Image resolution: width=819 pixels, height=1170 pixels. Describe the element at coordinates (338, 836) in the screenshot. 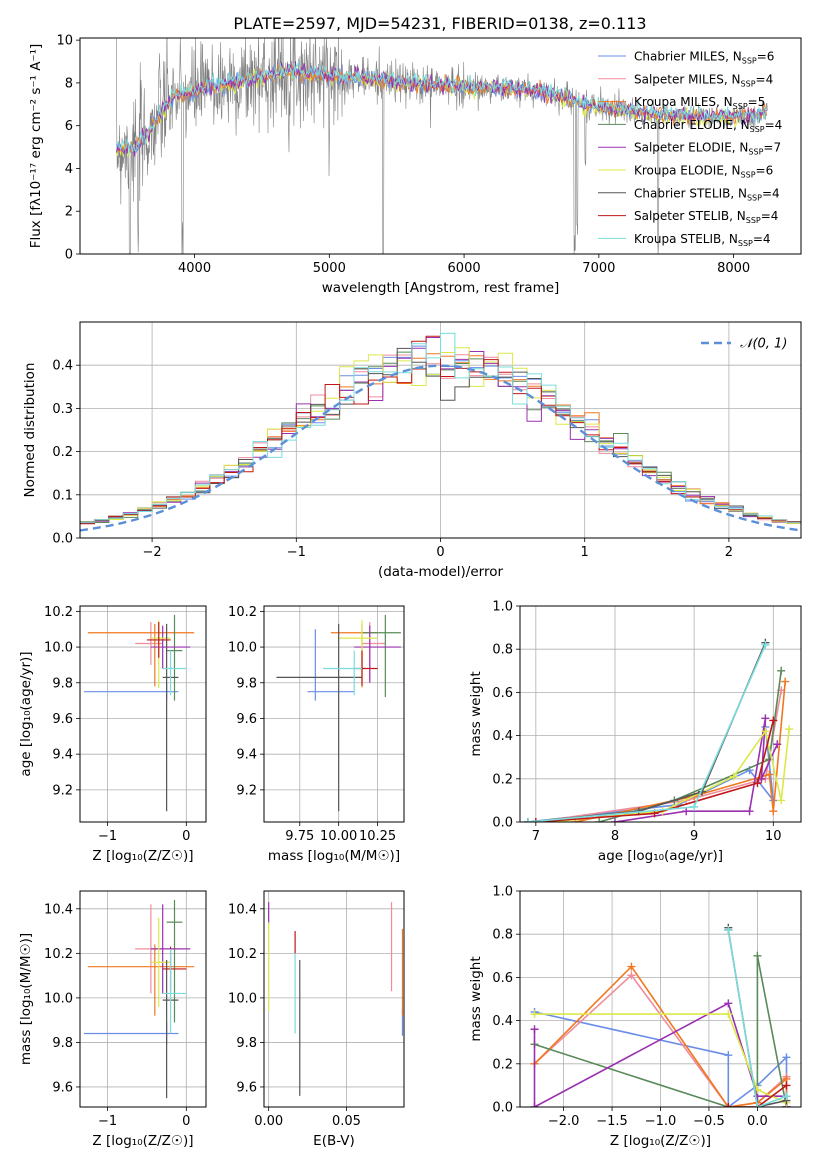

I see `x-tick-label: 10.00` at that location.